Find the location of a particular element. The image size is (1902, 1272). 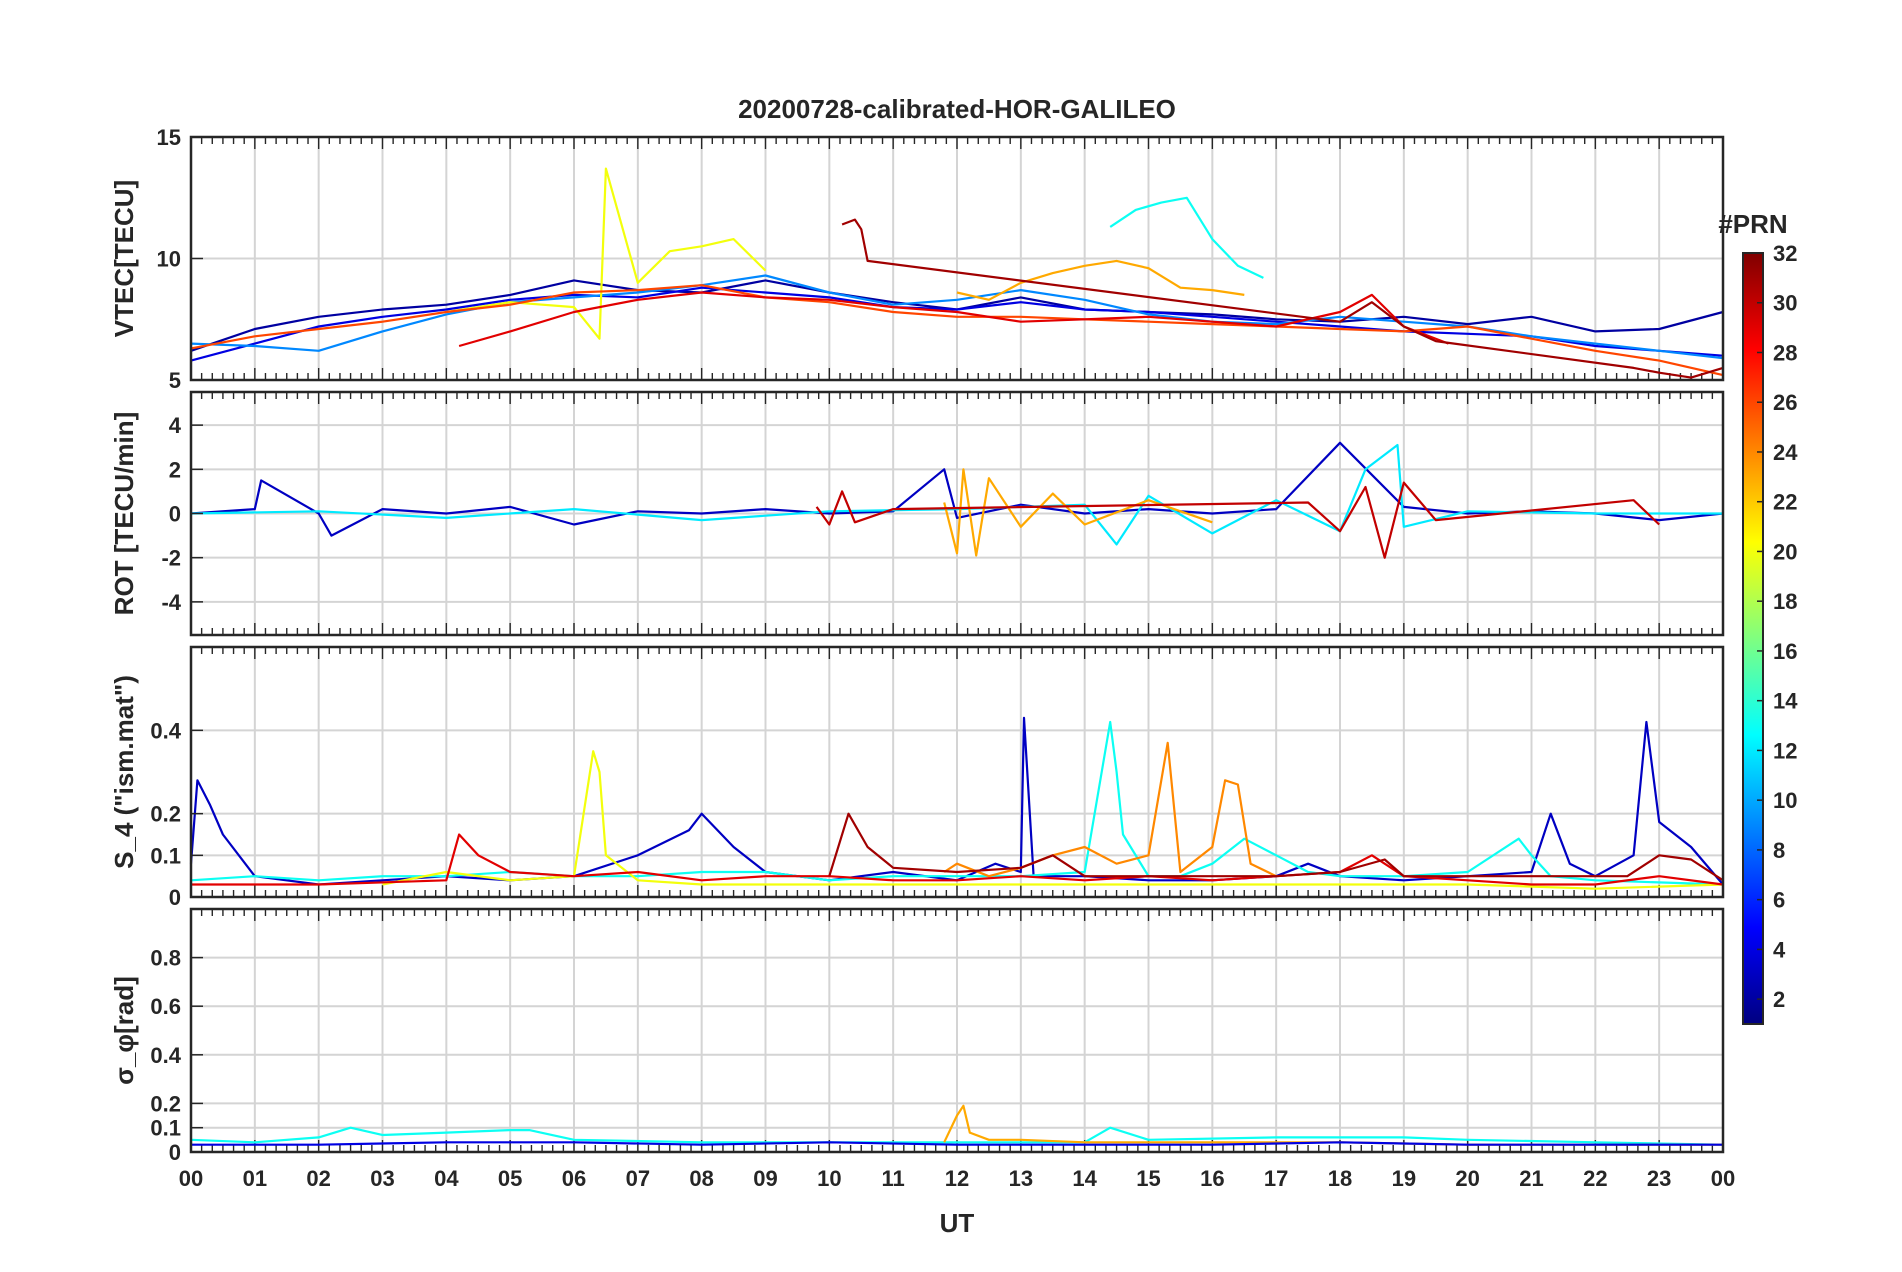

x-tick-label: 14 is located at coordinates (1084, 1178).